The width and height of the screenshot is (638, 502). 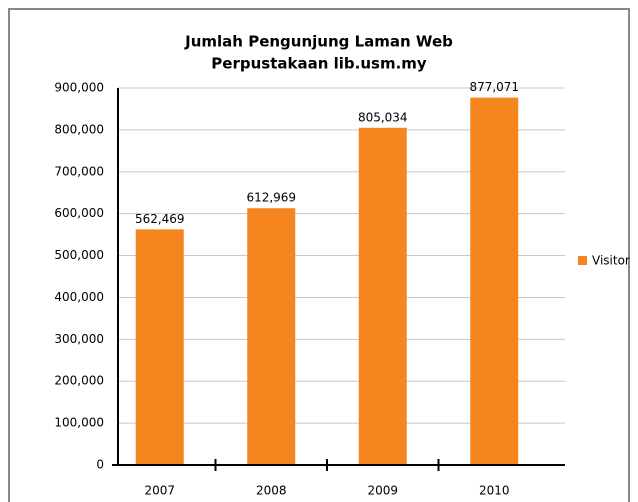 What do you see at coordinates (159, 491) in the screenshot?
I see `x-tick-label: 2007` at bounding box center [159, 491].